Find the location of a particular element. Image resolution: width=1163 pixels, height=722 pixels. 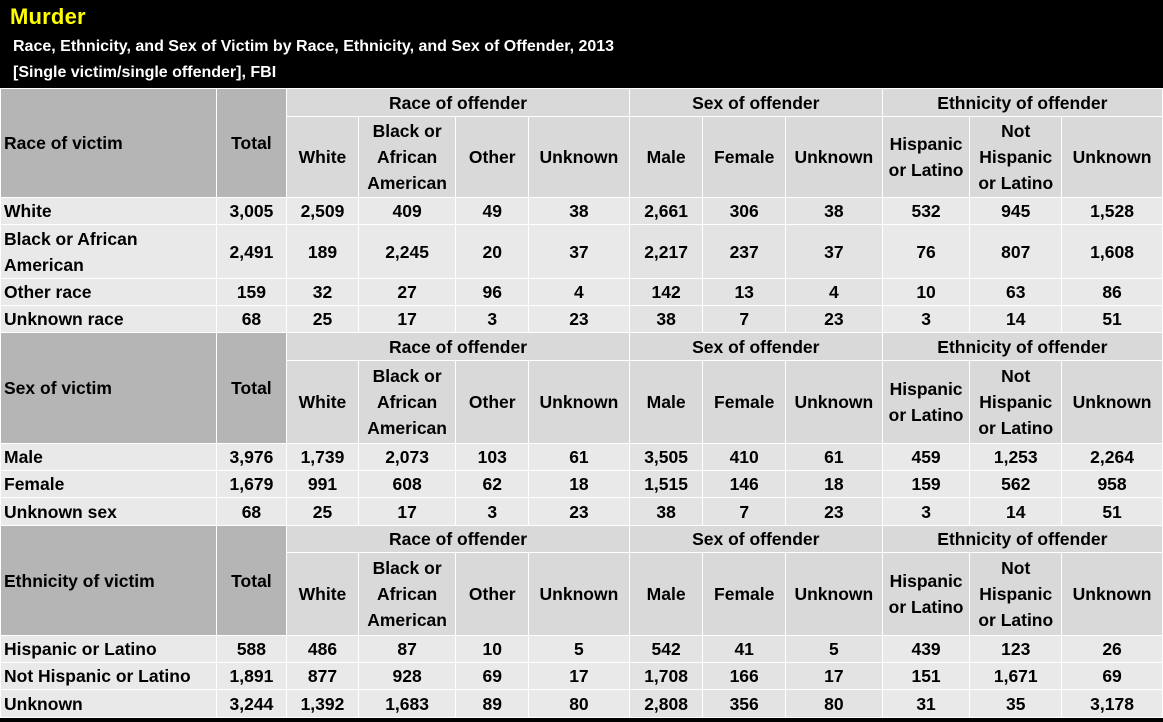

data-cell: 2,217 is located at coordinates (666, 251).